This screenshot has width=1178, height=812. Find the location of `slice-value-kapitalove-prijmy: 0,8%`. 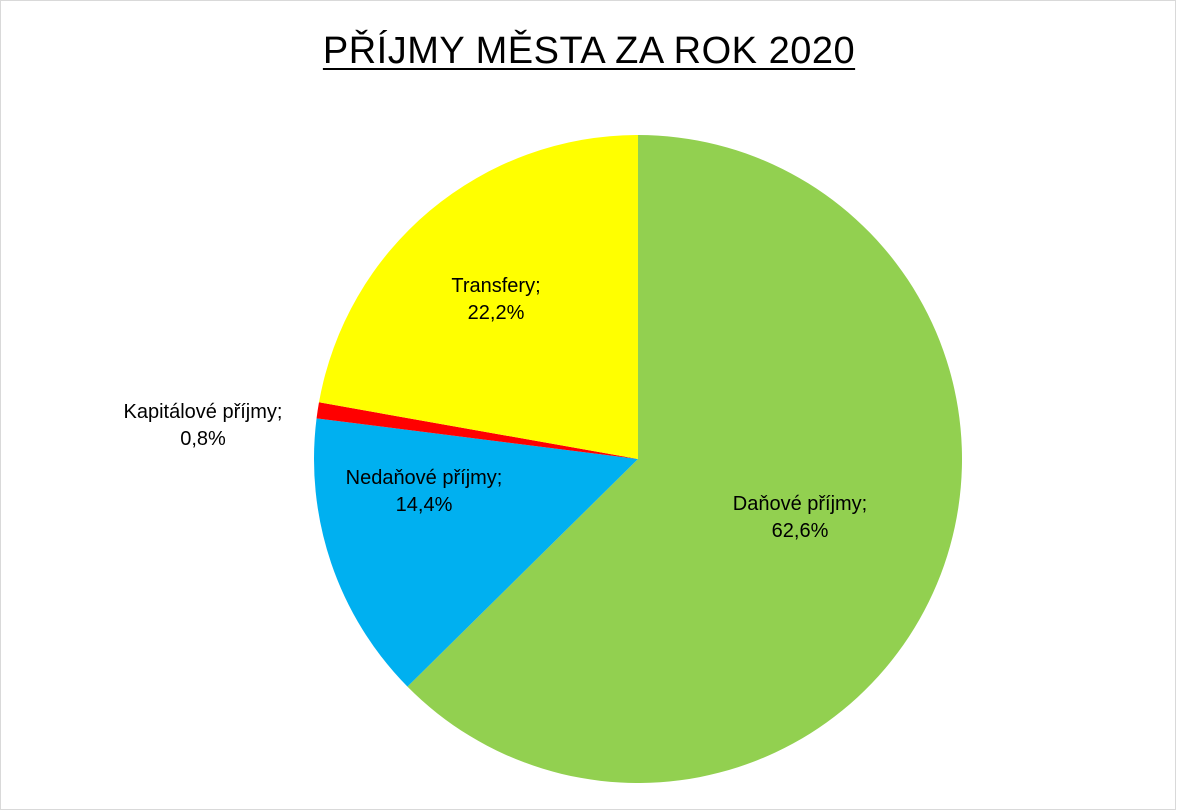

slice-value-kapitalove-prijmy: 0,8% is located at coordinates (203, 439).